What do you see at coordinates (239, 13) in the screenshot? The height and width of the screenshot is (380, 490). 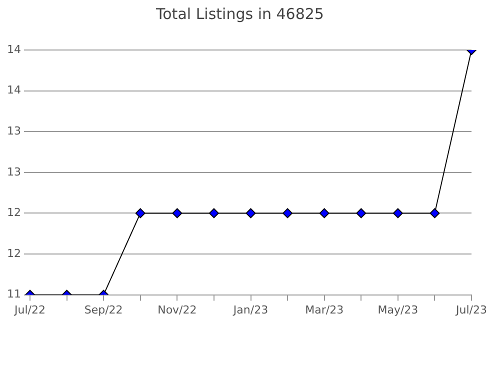 I see `chart-title: Total Listings in 46825` at bounding box center [239, 13].